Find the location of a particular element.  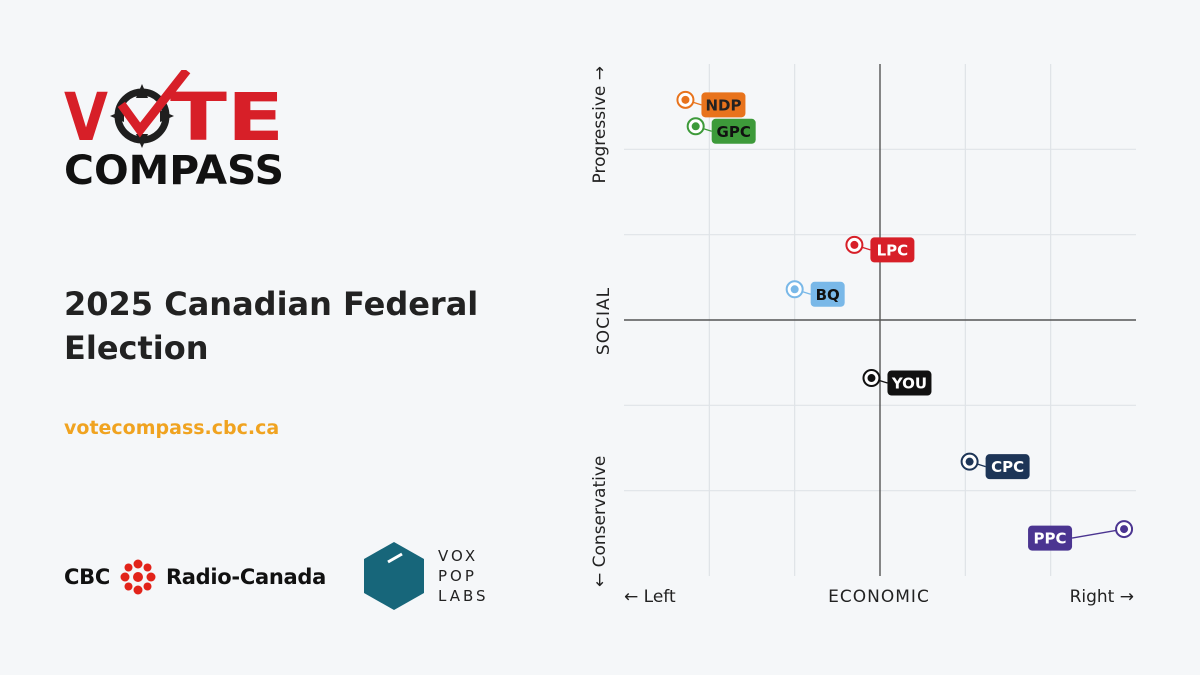

point-label: YOU is located at coordinates (909, 384).